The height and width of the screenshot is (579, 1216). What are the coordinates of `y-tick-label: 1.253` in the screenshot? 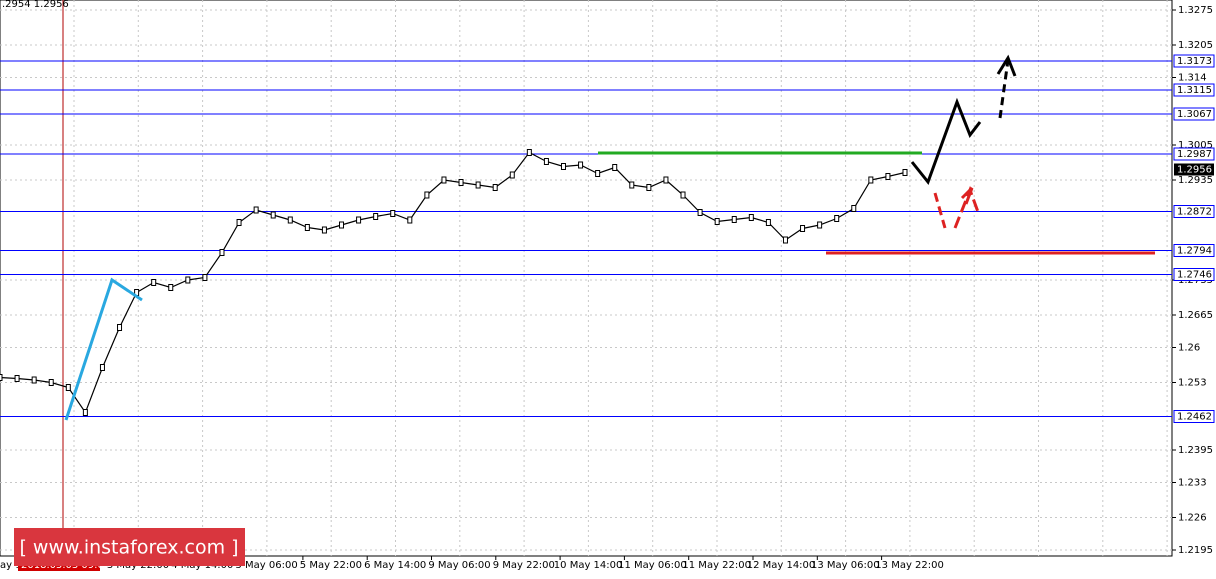 It's located at (1192, 383).